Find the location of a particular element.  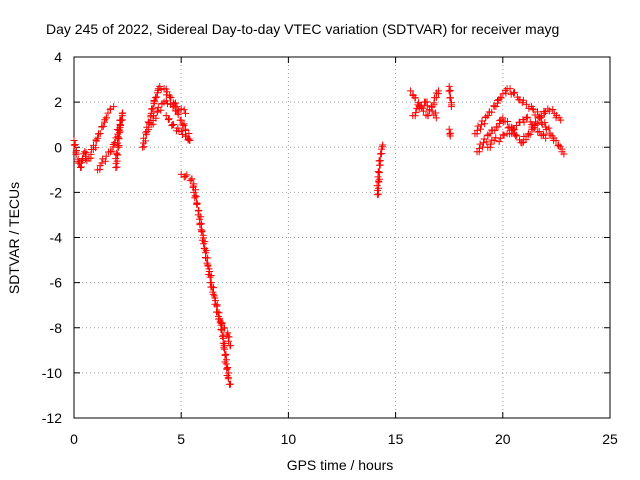

y-tick-label: -12 is located at coordinates (52, 418).